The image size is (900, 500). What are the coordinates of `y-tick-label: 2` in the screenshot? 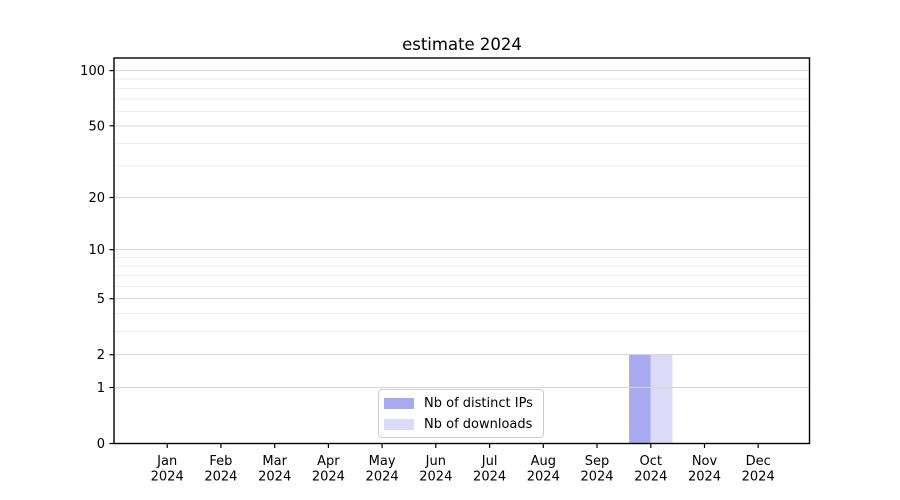 It's located at (101, 355).